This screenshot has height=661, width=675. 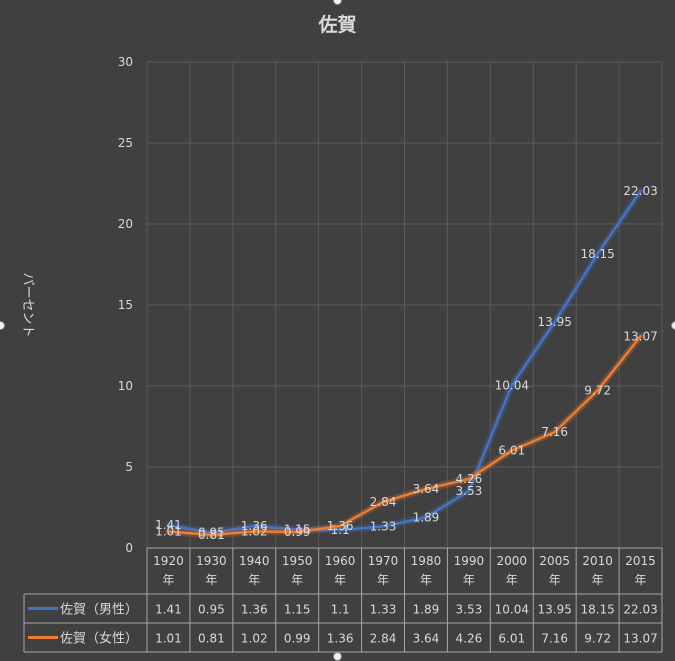 I want to click on x-tick-label: 1950 年, so click(x=297, y=570).